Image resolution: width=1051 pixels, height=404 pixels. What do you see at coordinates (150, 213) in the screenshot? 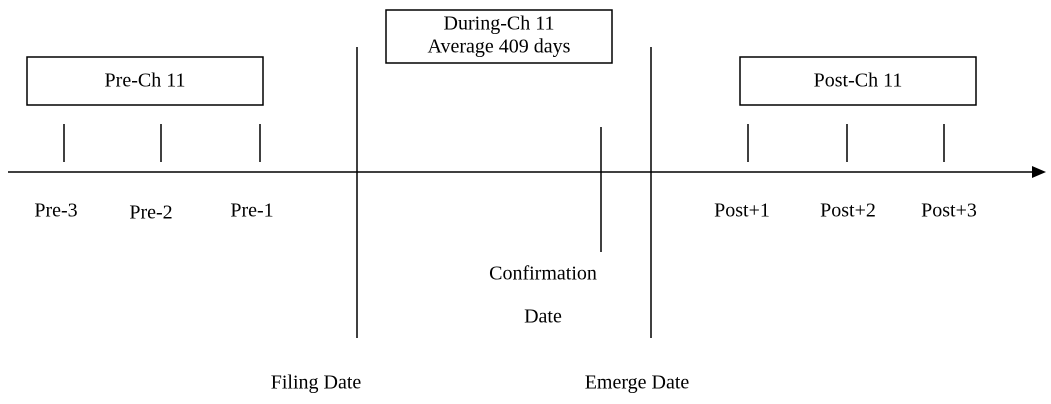
I see `period-label: Pre-2` at bounding box center [150, 213].